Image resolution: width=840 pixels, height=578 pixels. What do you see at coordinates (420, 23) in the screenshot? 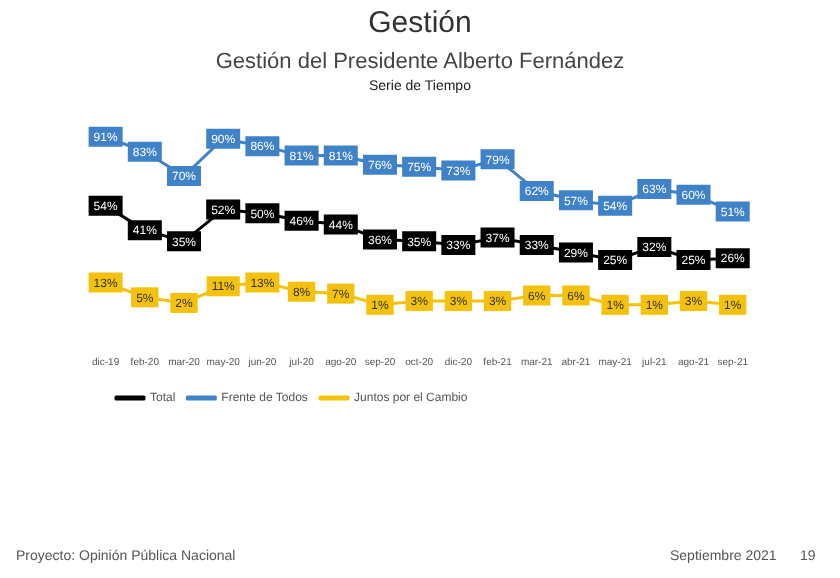
I see `text: Gestión` at bounding box center [420, 23].